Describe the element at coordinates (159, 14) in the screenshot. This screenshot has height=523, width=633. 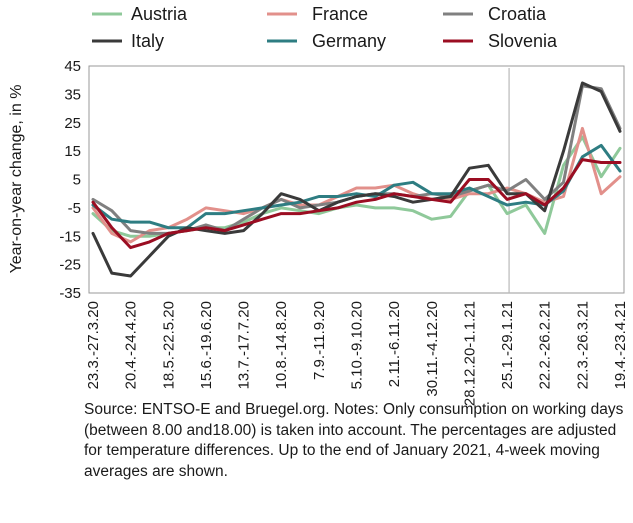
I see `legend-label-austria: Austria` at that location.